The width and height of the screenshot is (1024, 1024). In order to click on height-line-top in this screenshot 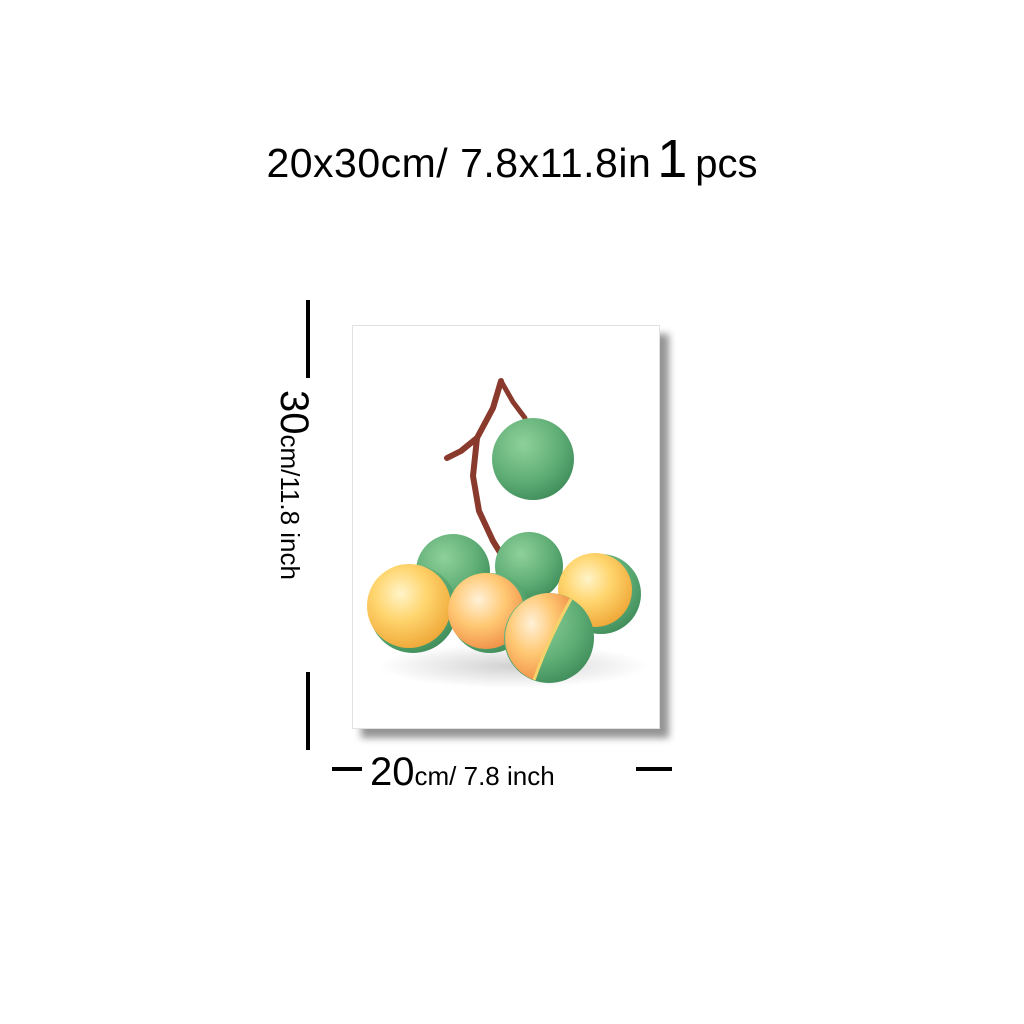, I will do `click(308, 339)`.